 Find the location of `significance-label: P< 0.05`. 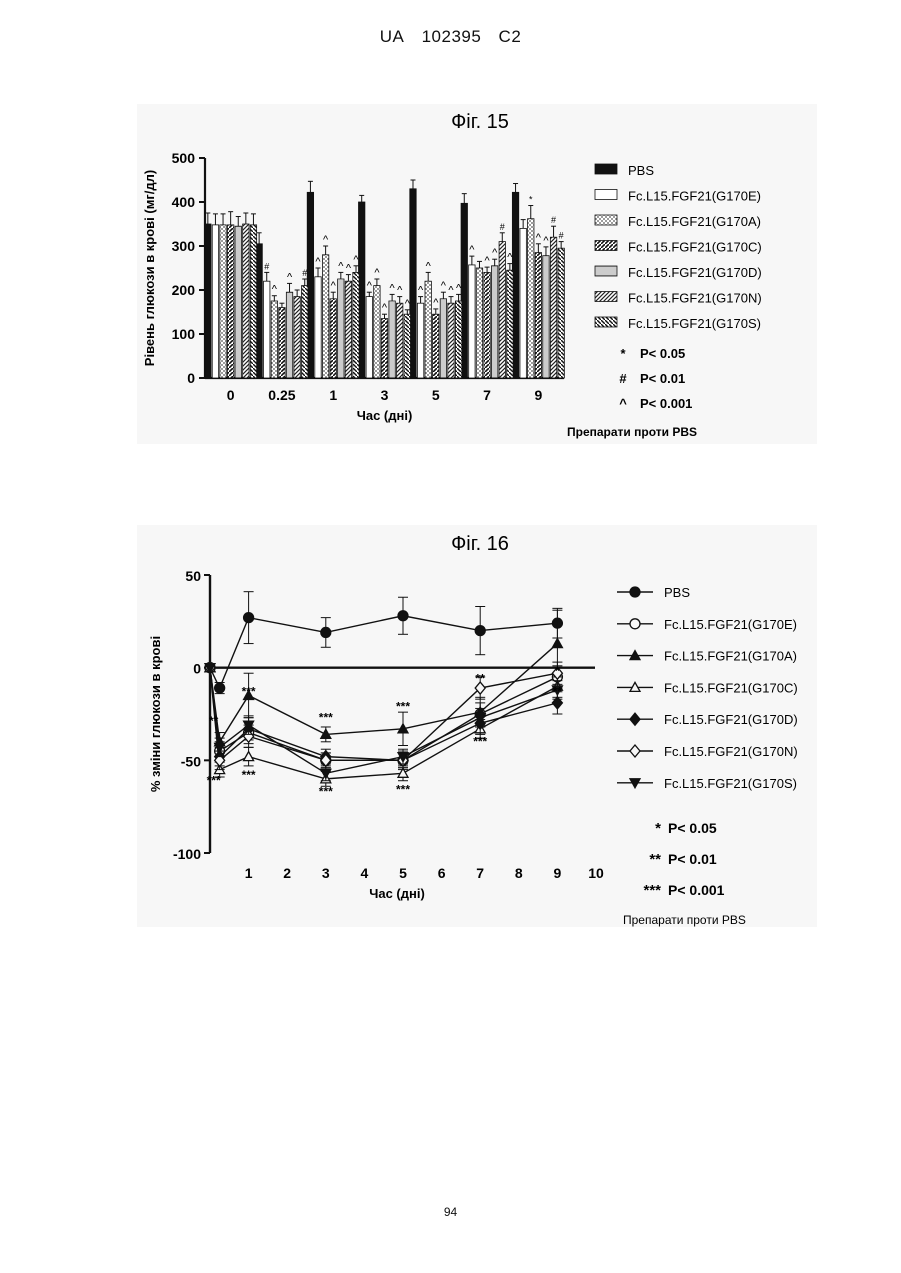

significance-label: P< 0.05 is located at coordinates (692, 828).